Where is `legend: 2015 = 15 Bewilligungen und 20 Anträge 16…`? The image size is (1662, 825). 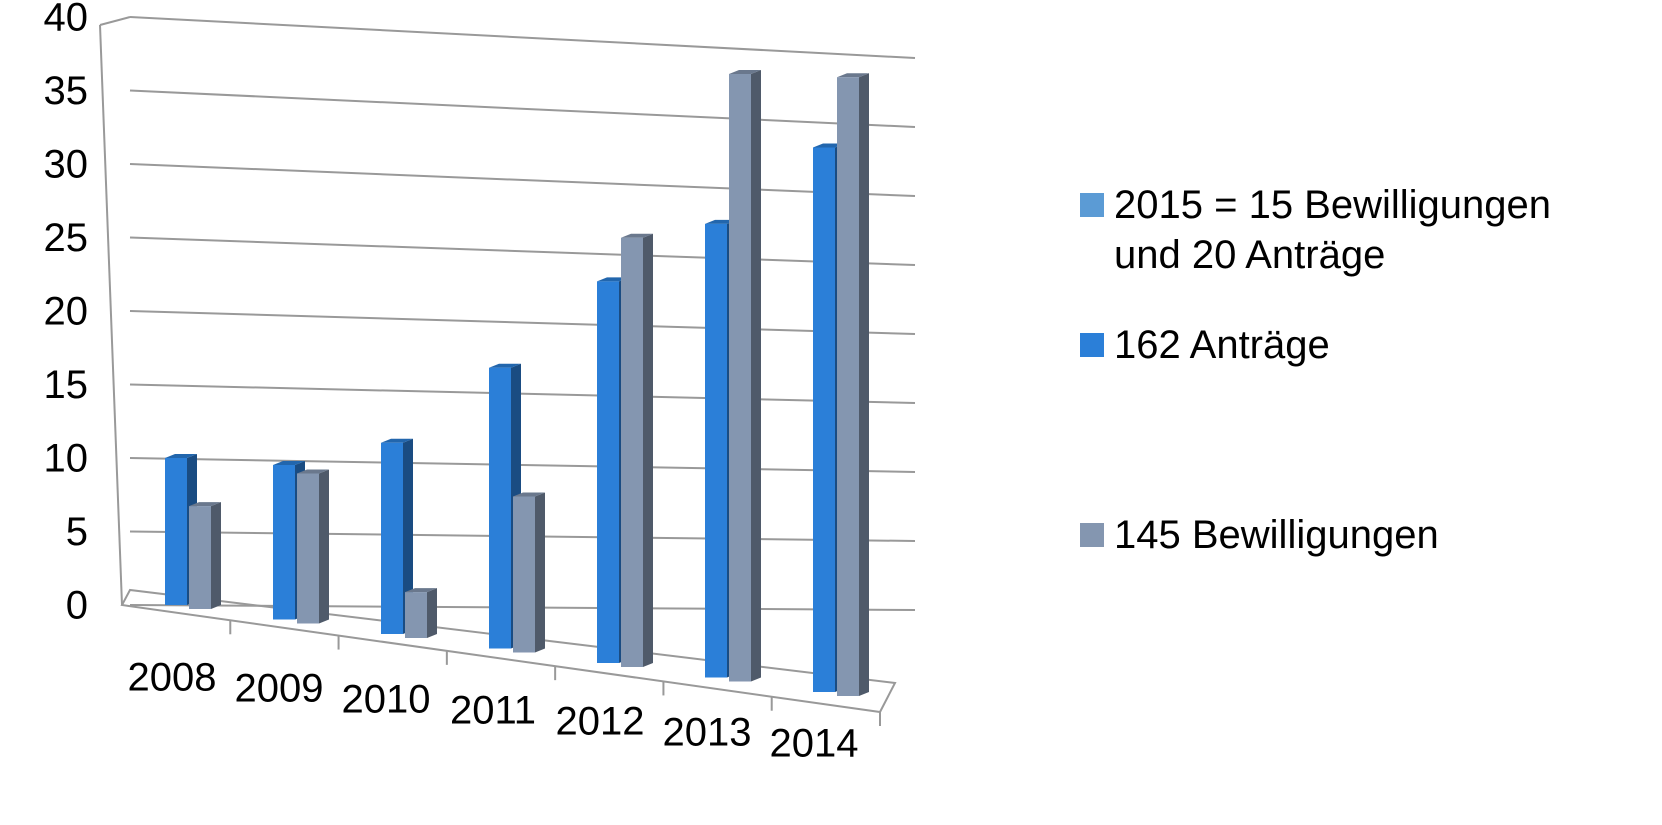 legend: 2015 = 15 Bewilligungen und 20 Anträge 16… is located at coordinates (1320, 370).